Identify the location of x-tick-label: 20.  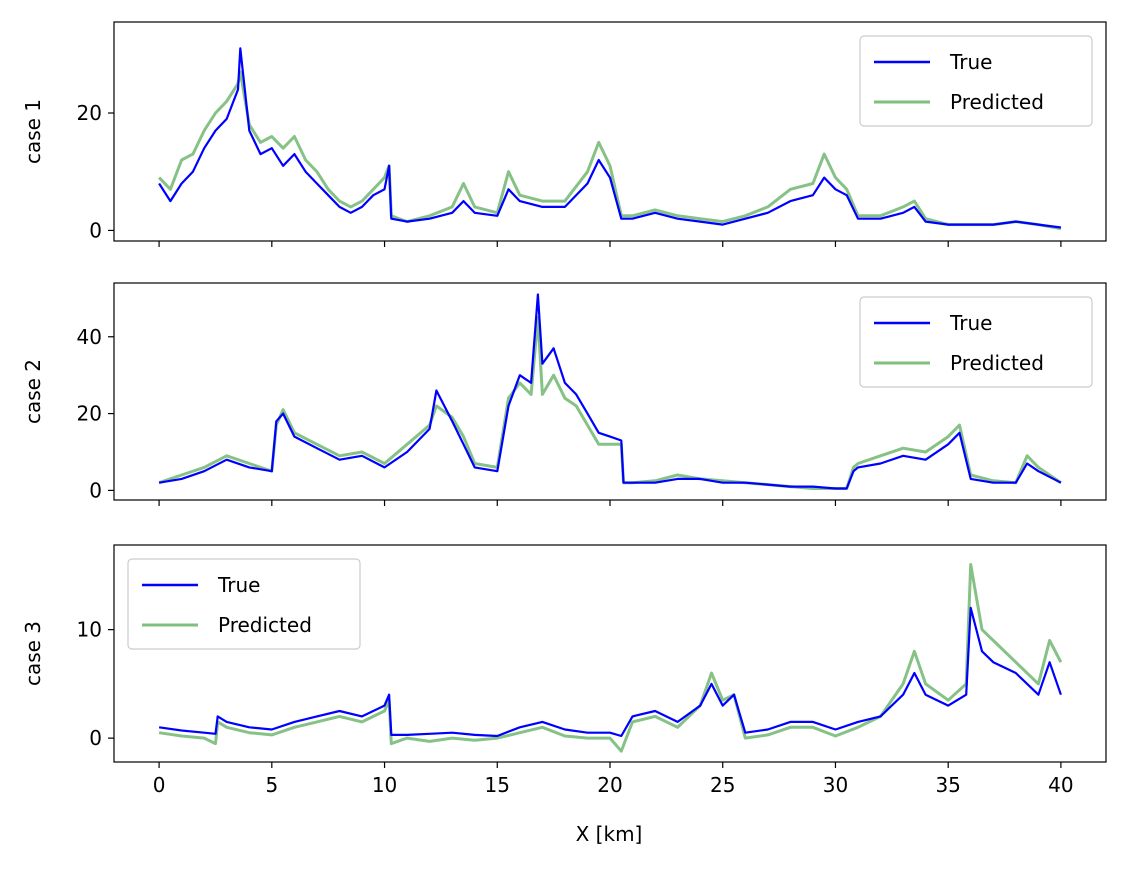
(609, 785).